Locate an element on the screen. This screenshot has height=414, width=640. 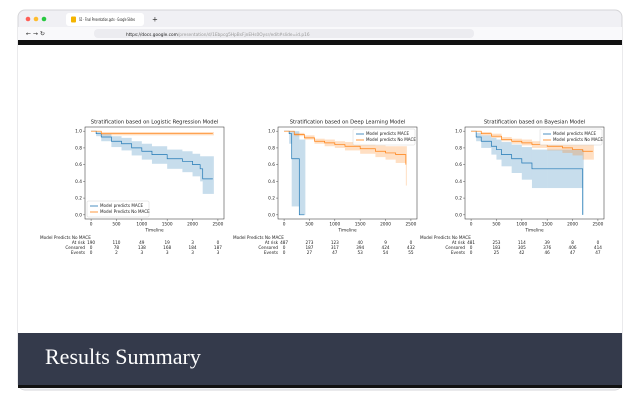
legend-box is located at coordinates (384, 137).